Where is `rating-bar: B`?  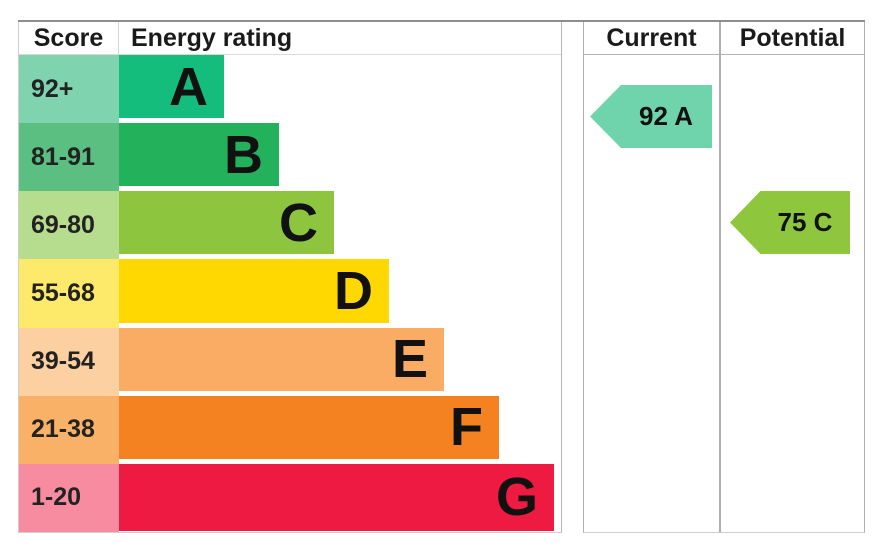 rating-bar: B is located at coordinates (199, 155).